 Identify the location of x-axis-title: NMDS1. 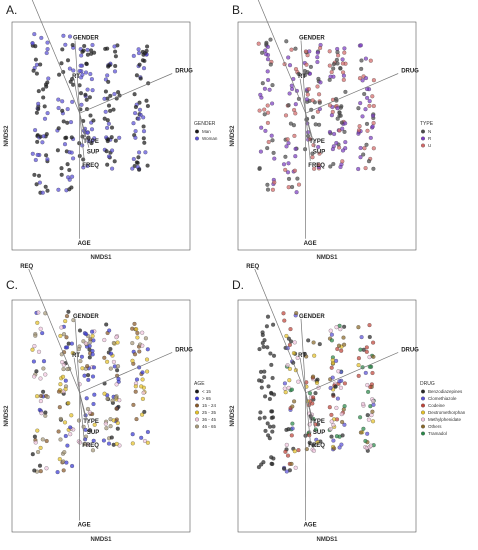
(101, 258).